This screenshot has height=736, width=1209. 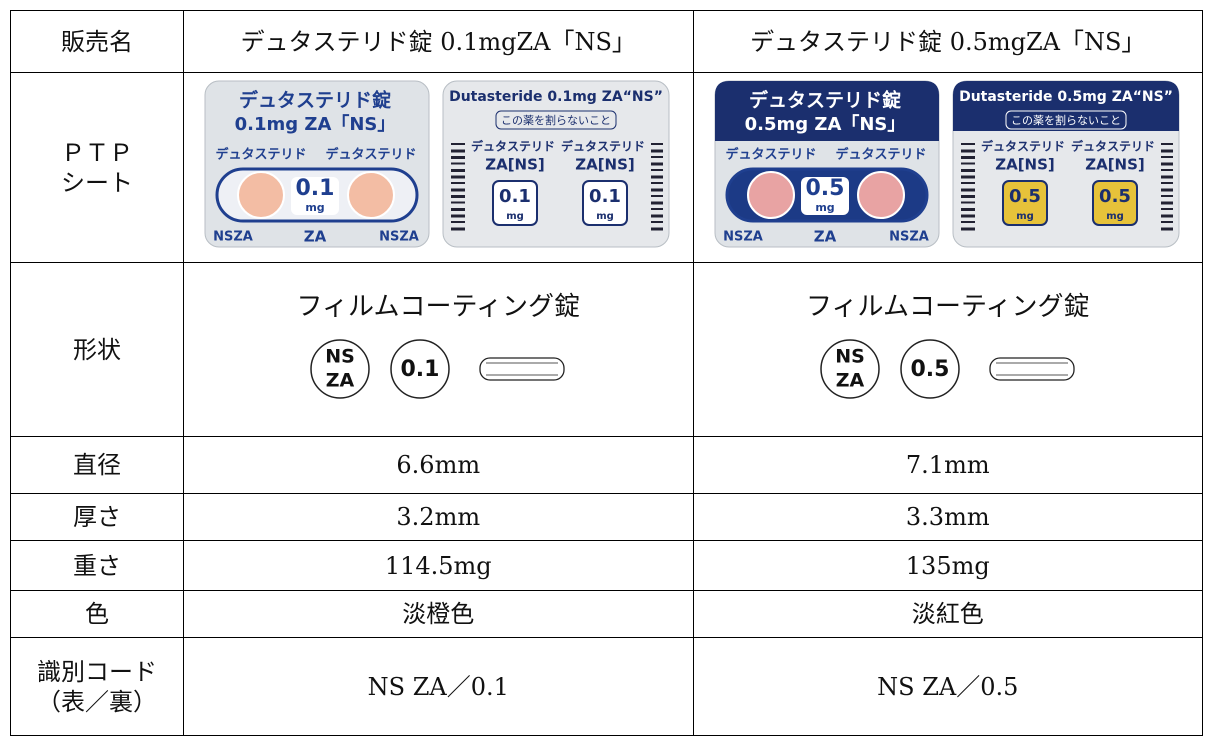 I want to click on product-name: デュタステリド錠 0.5mgZA「NS」, so click(x=947, y=41).